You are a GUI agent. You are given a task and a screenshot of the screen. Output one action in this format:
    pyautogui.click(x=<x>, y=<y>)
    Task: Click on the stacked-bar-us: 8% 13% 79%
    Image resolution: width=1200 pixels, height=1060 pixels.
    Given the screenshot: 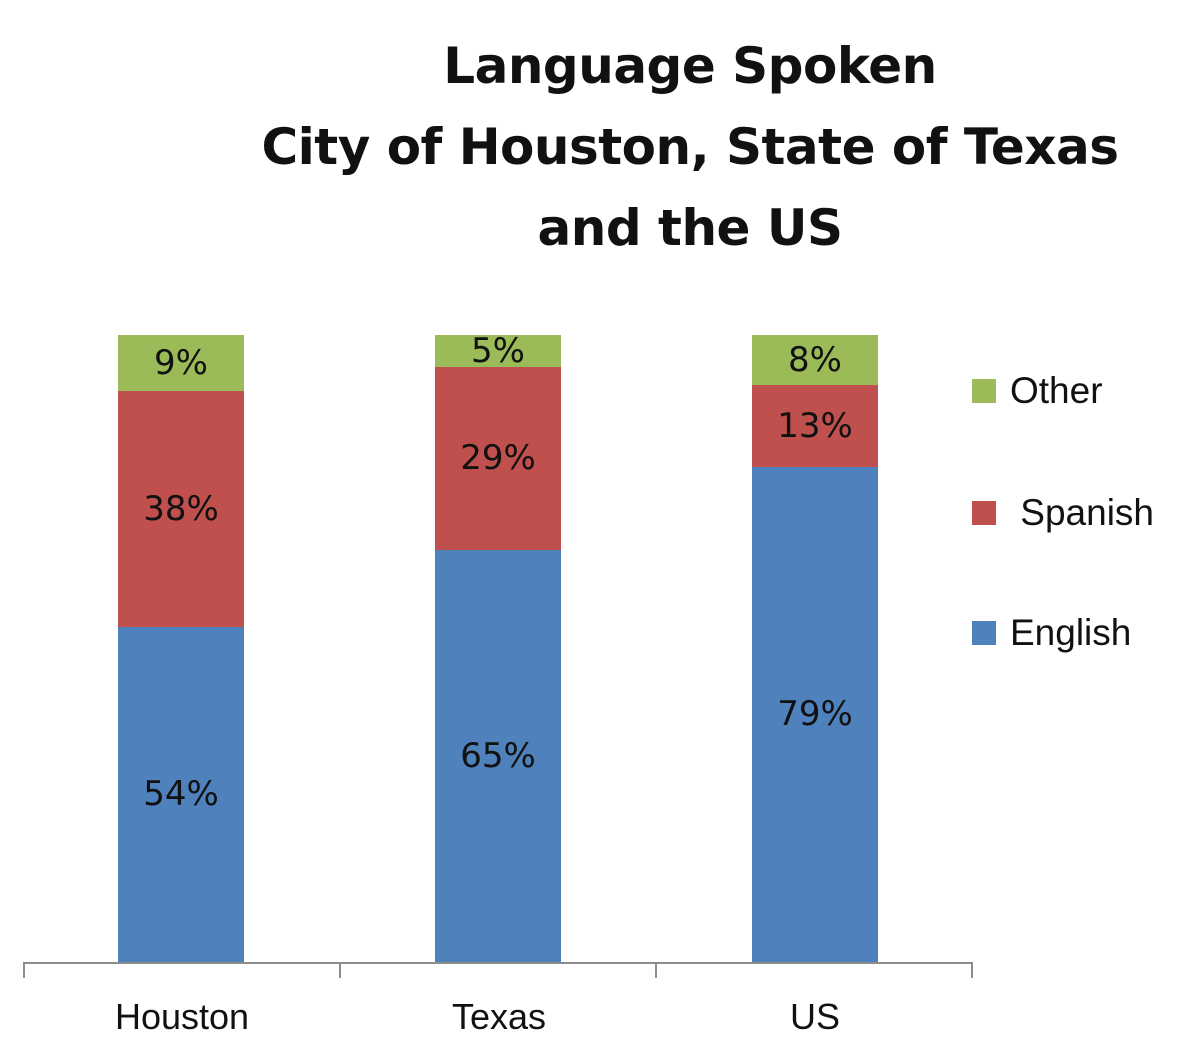 What is the action you would take?
    pyautogui.click(x=815, y=648)
    